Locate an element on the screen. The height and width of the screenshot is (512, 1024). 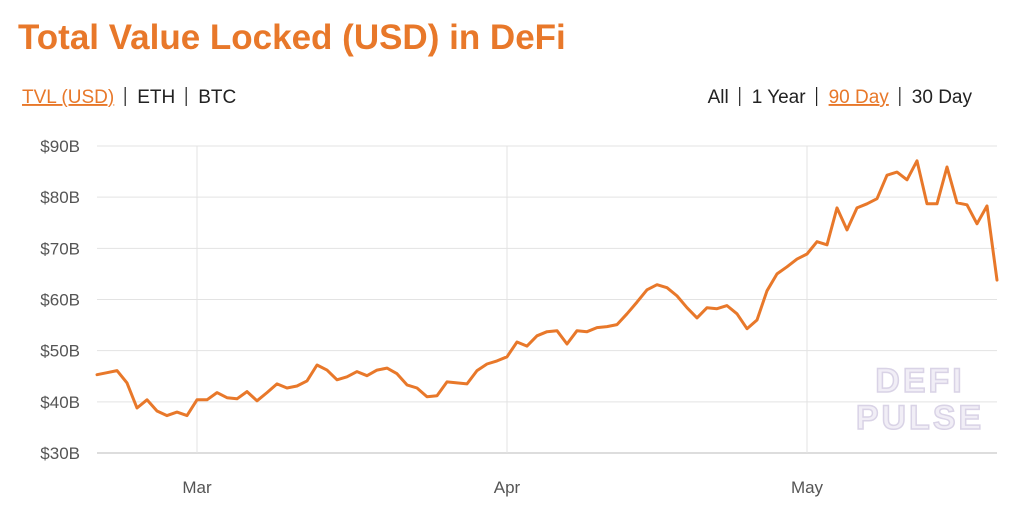
y-tick-label: $60B is located at coordinates (60, 300).